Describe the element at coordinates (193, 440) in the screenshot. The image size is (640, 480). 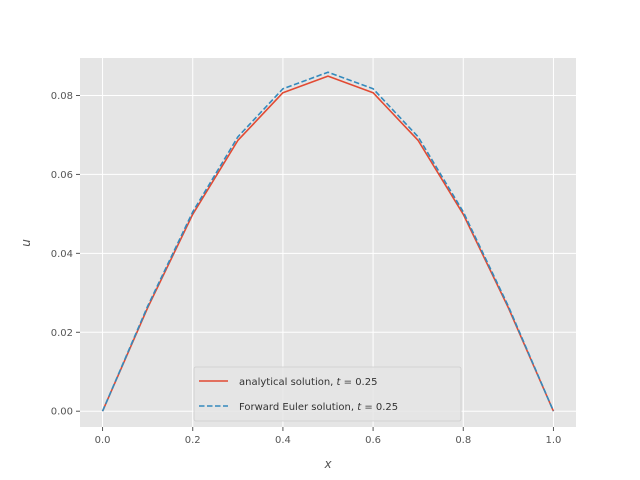
I see `x-tick-label: 0.2` at that location.